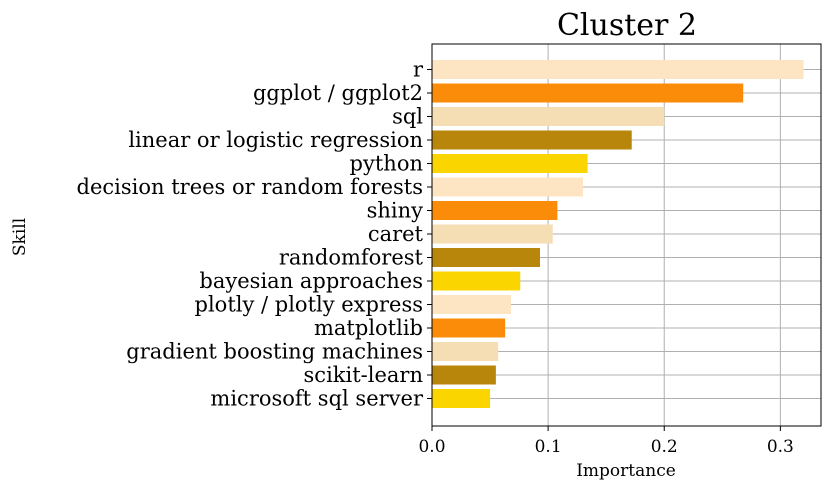 This screenshot has height=494, width=830. Describe the element at coordinates (351, 258) in the screenshot. I see `category-label: randomforest` at that location.